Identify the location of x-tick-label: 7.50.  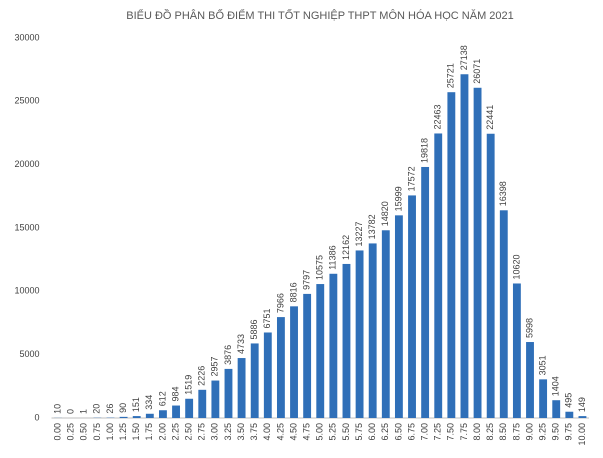
(451, 432).